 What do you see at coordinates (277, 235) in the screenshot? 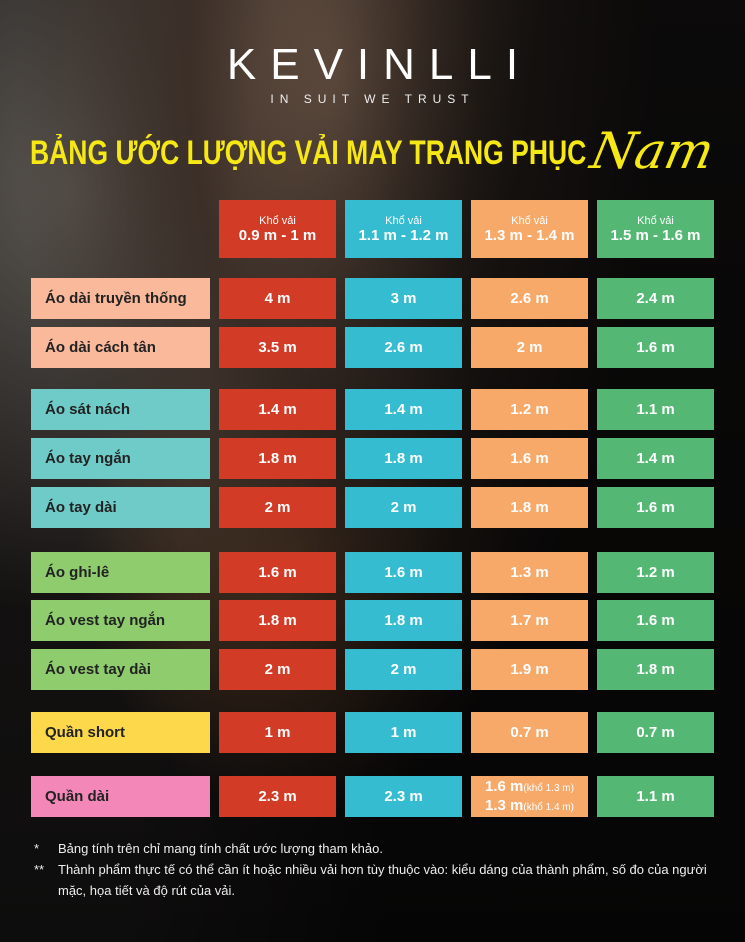
I see `column-header-range: 0.9 m - 1 m` at bounding box center [277, 235].